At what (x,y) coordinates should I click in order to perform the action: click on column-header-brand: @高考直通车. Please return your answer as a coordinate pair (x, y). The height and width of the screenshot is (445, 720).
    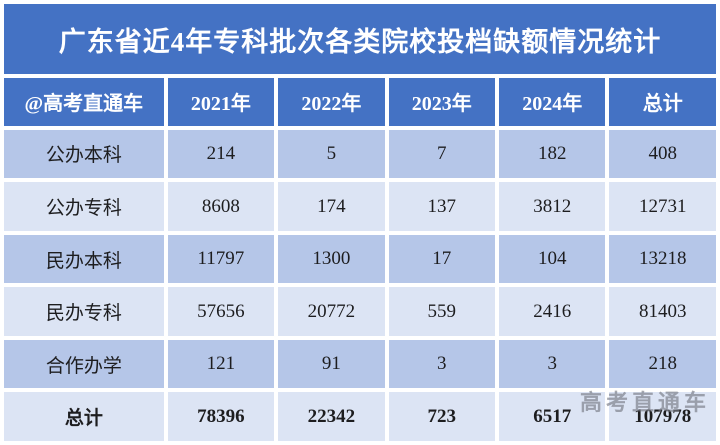
    Looking at the image, I should click on (84, 102).